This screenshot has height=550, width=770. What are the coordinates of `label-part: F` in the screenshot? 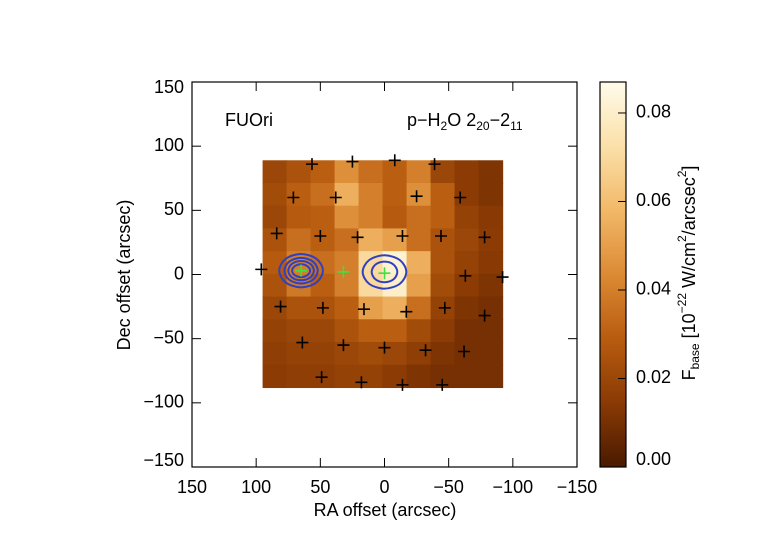 It's located at (689, 374).